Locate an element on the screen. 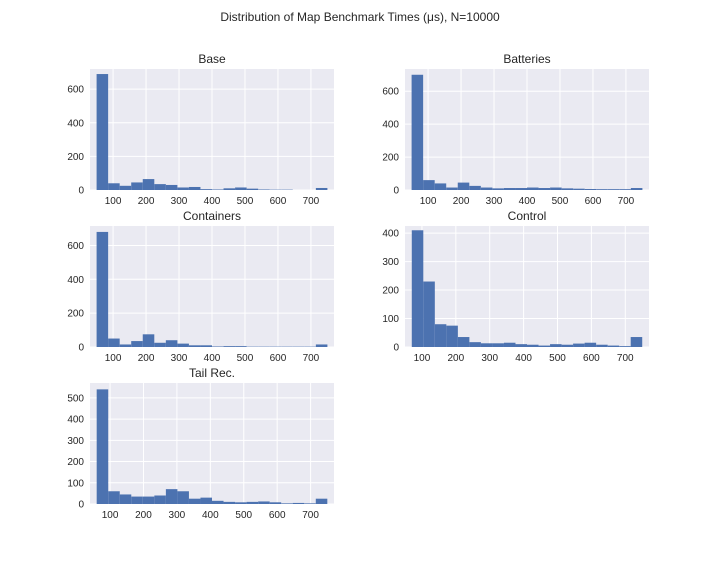  plot-area: 100 200 300 400 500 600 700 0 100 200 300 400 is located at coordinates (515, 295).